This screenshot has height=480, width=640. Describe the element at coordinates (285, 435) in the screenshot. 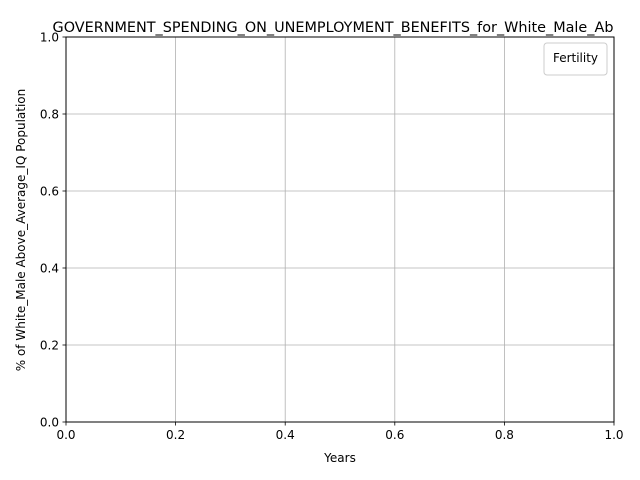

I see `x-tick-label: 0.4` at that location.